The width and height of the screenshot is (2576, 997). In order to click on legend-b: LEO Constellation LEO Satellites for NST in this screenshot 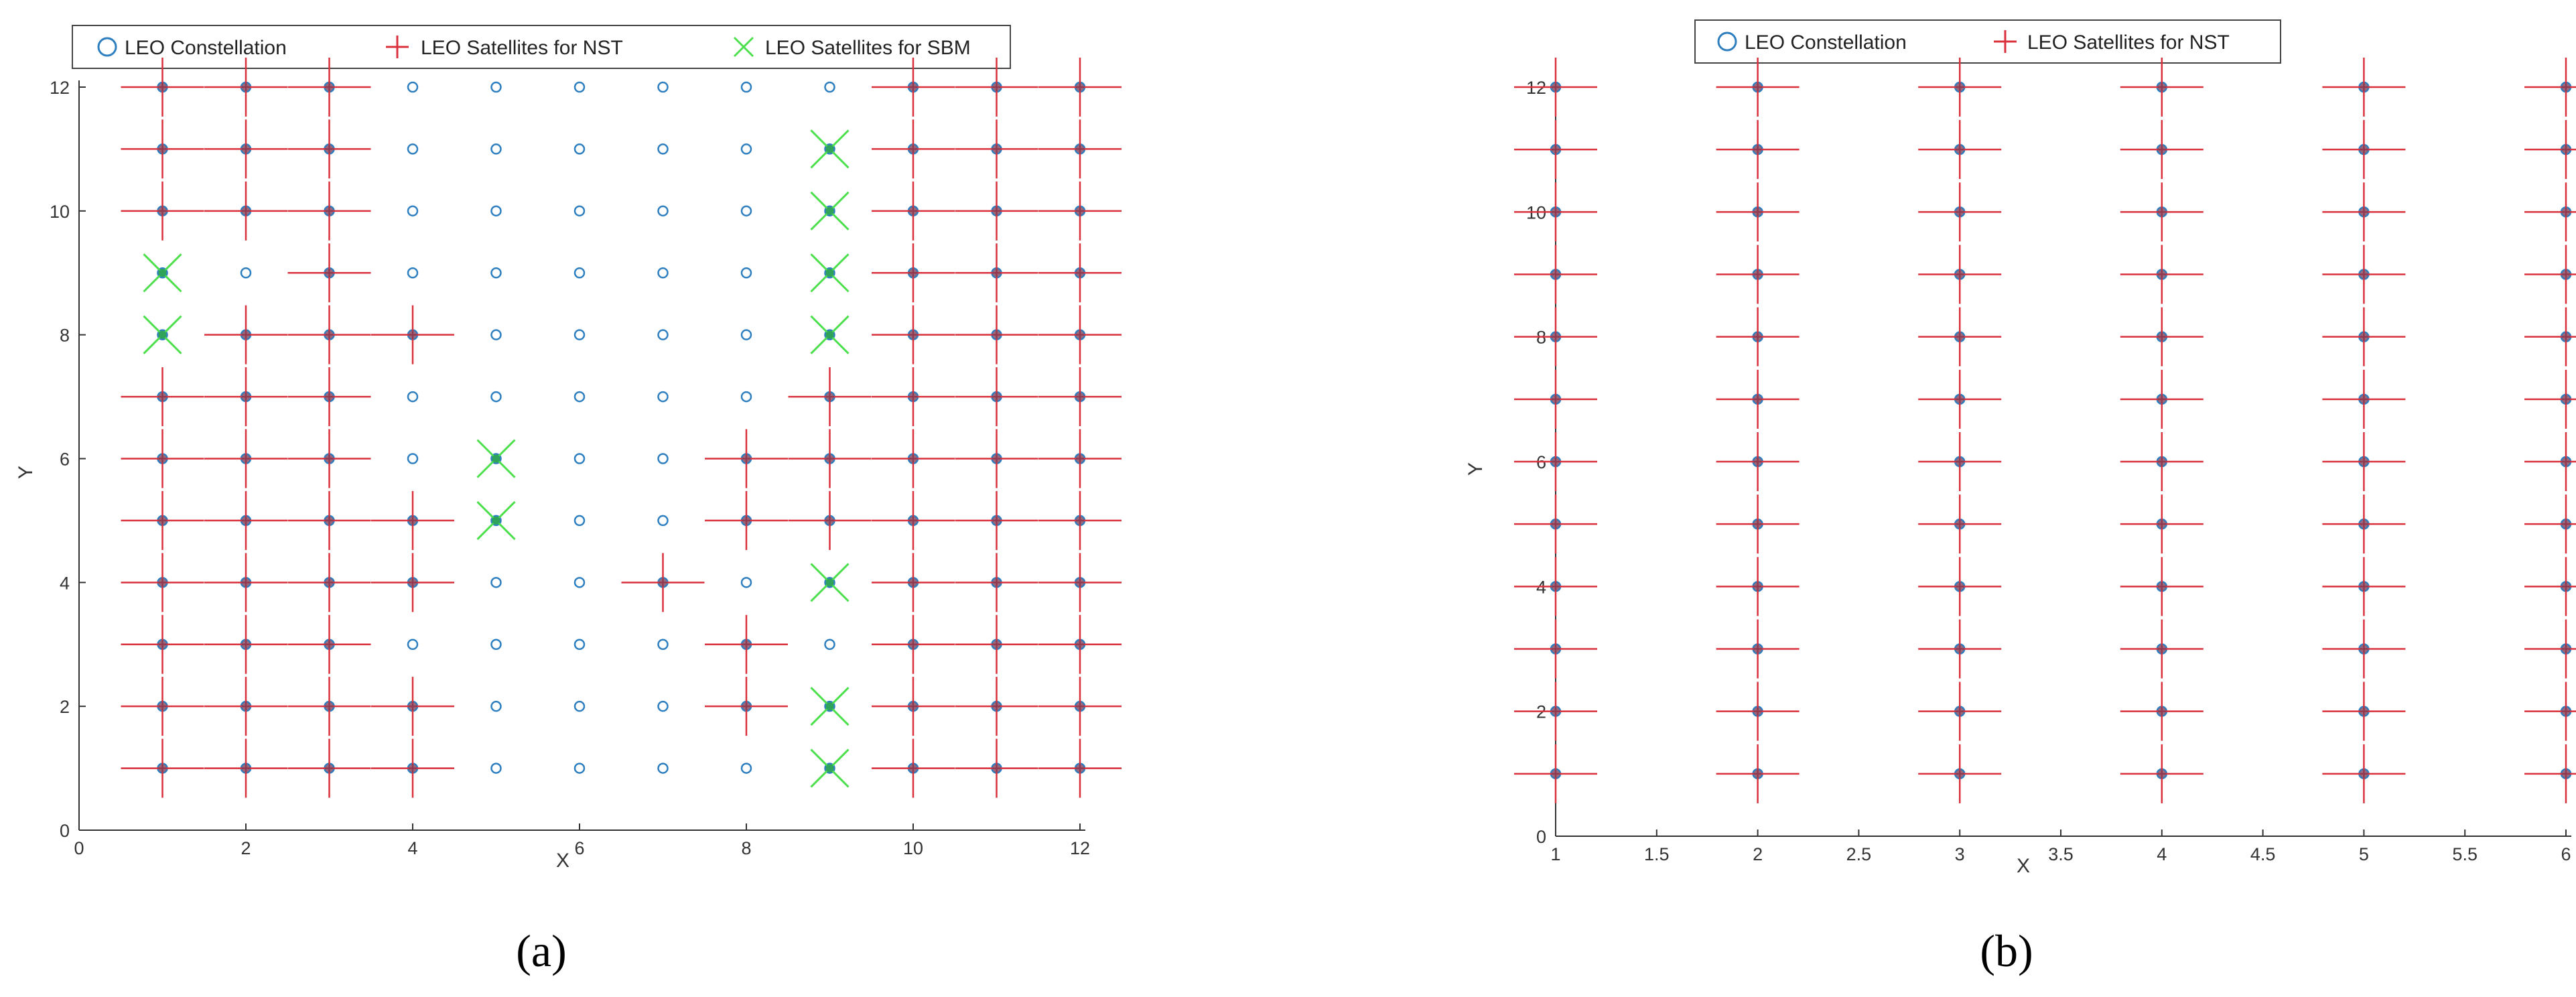, I will do `click(1987, 41)`.